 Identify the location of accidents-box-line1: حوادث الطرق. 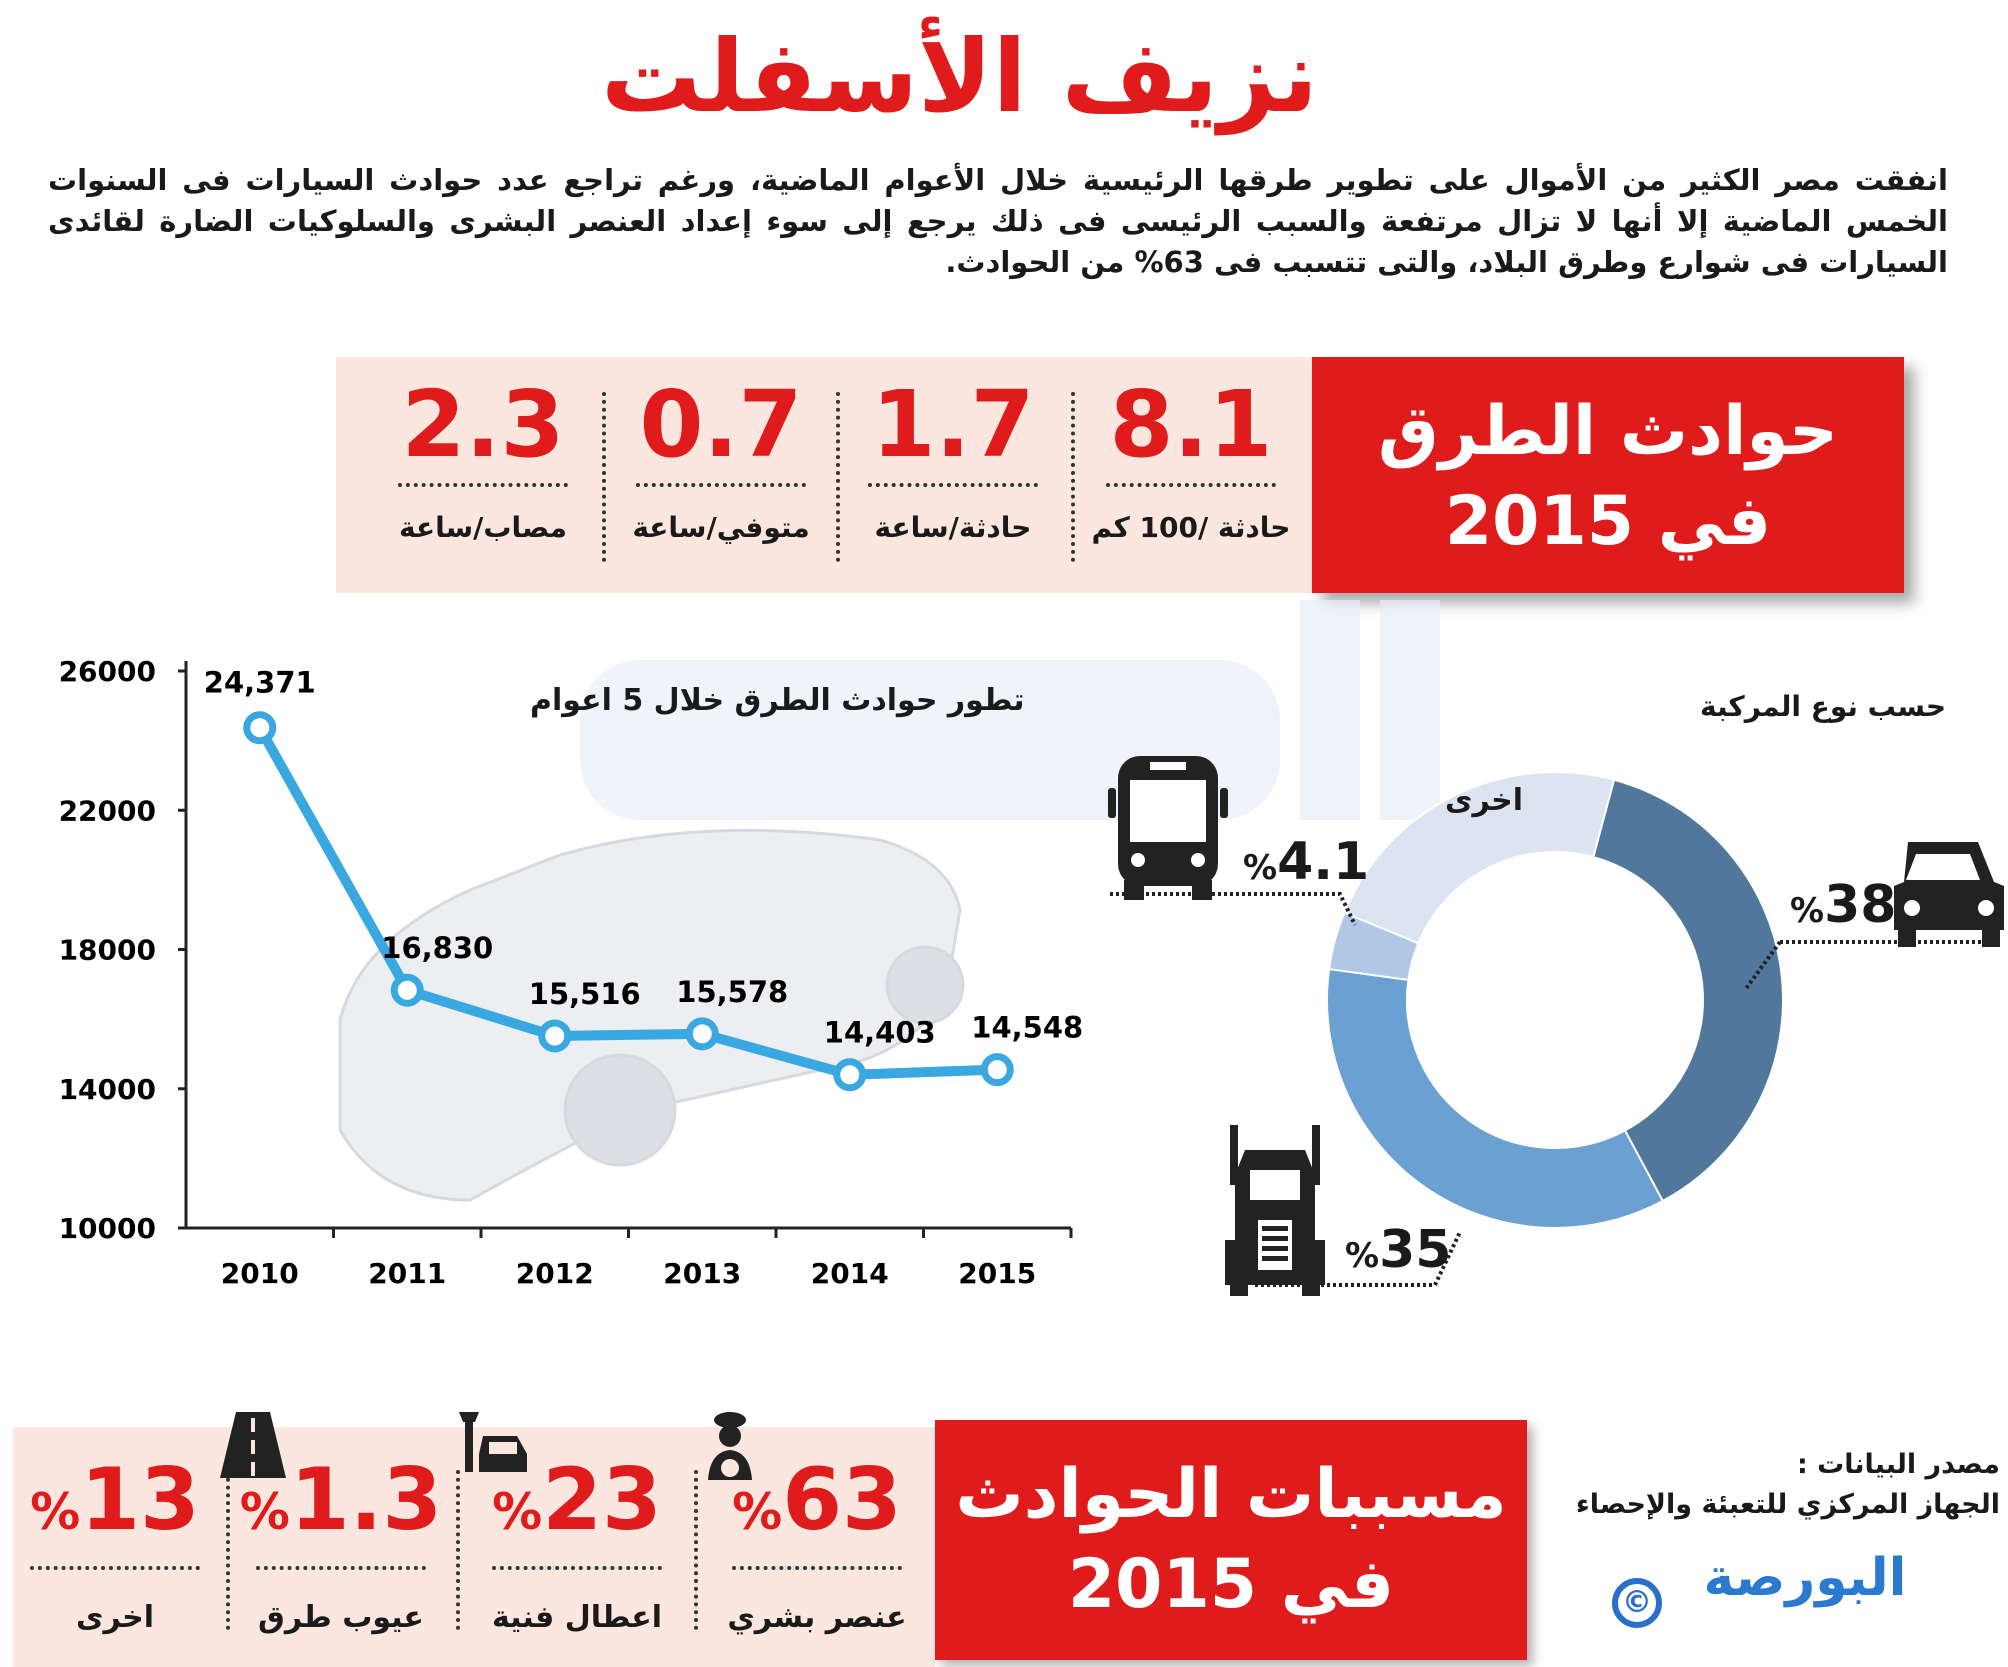
(1608, 431).